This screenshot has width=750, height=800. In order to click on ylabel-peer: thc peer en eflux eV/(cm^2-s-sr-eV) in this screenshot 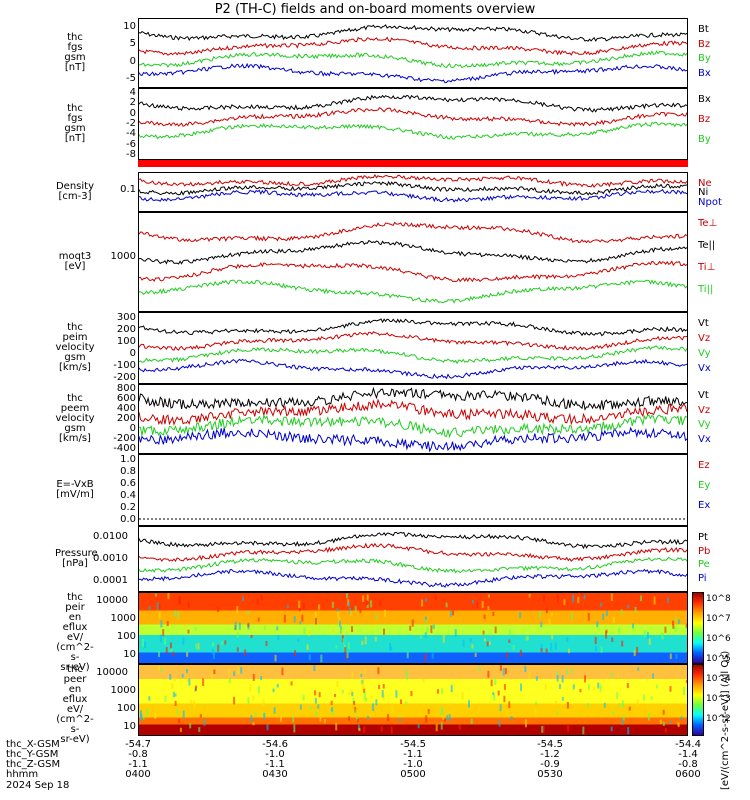, I will do `click(75, 705)`.